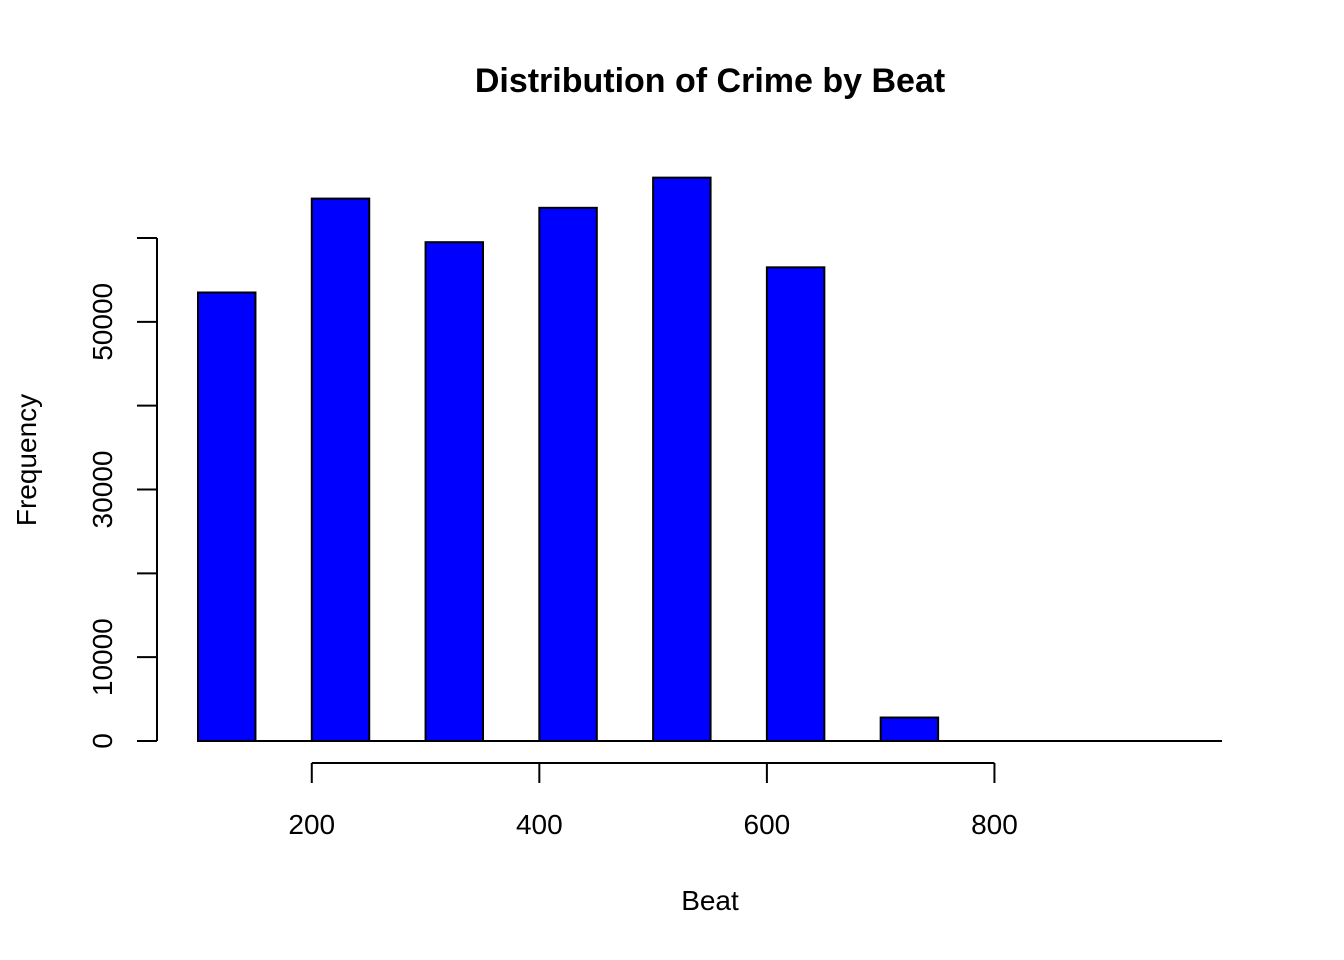  Describe the element at coordinates (102, 741) in the screenshot. I see `y-tick-label: 0` at that location.